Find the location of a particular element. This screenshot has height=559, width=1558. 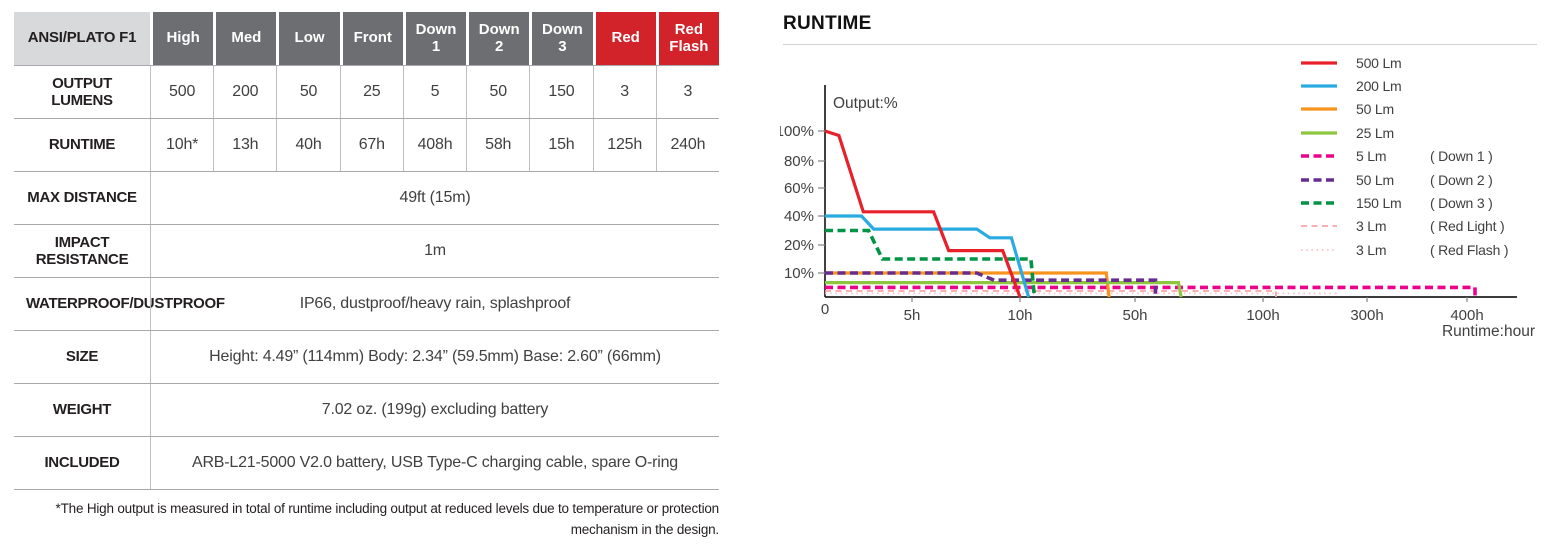

max-distance-value: 49ft (15m) is located at coordinates (434, 198).